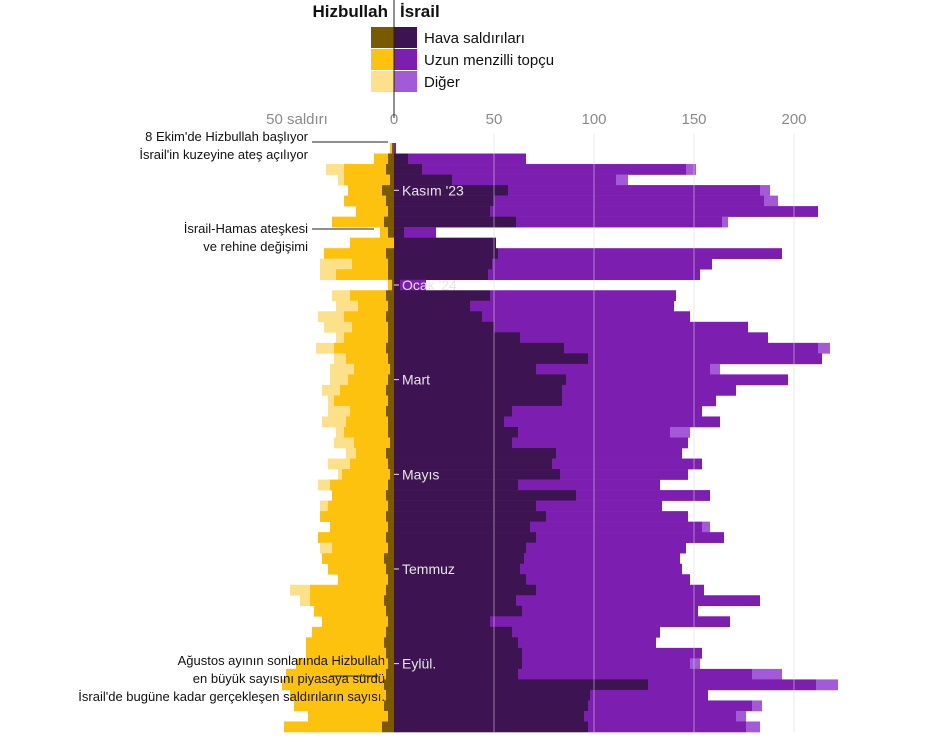 The width and height of the screenshot is (945, 744). I want to click on axis-tick-label: 50, so click(494, 119).